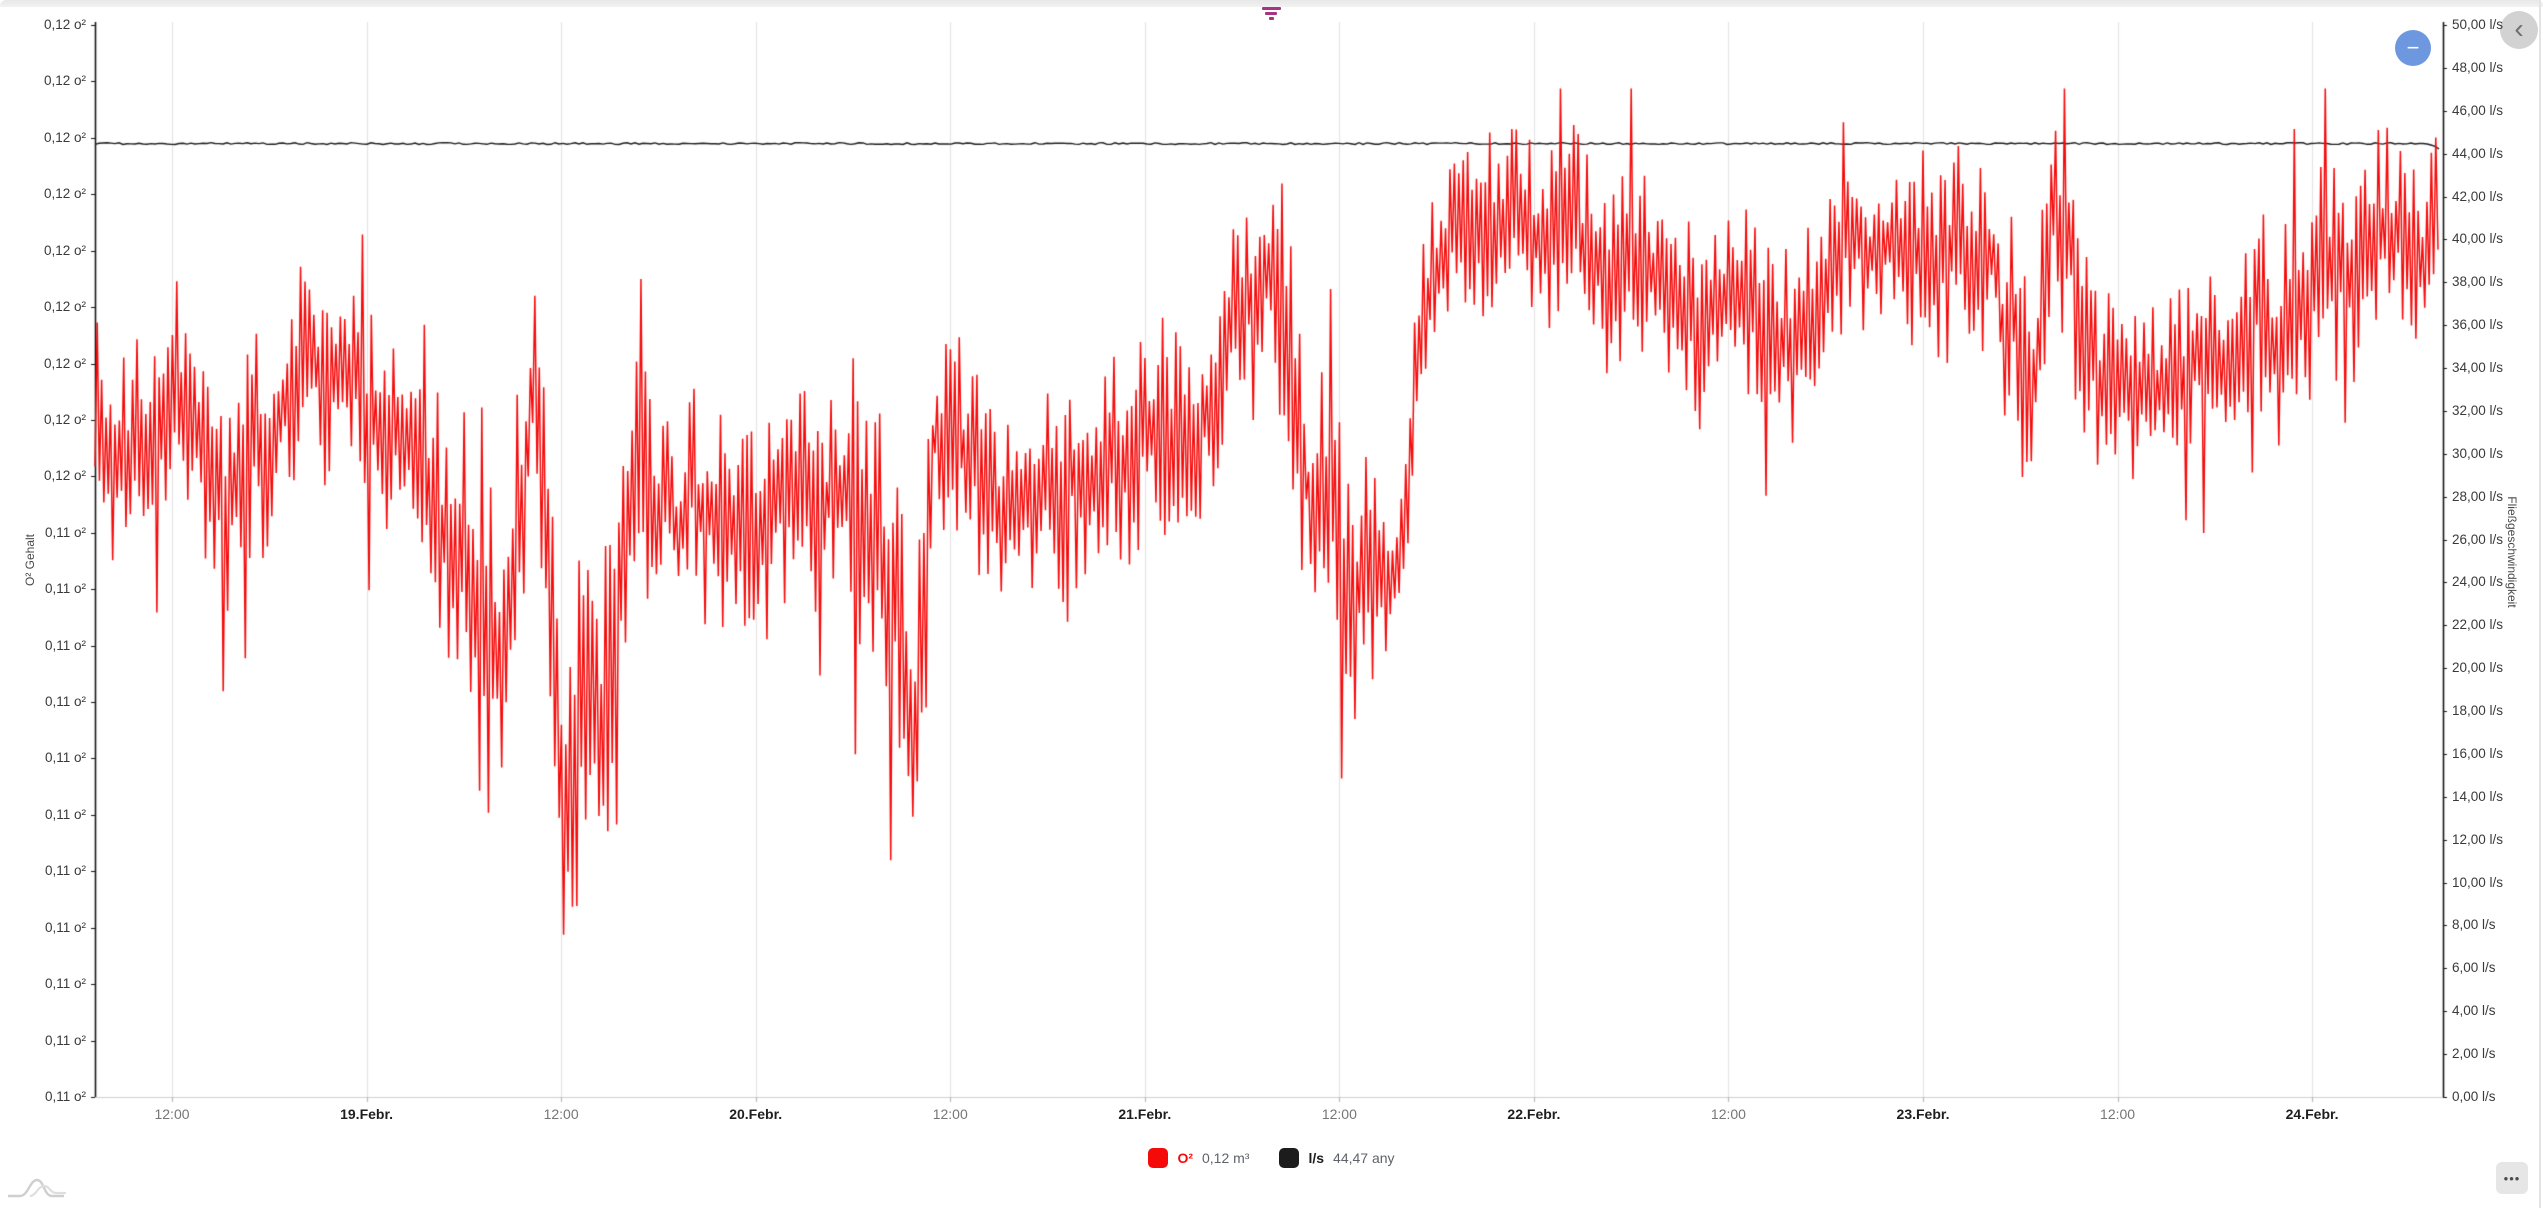 The height and width of the screenshot is (1208, 2543). I want to click on y-axis-right-label: 14,00 l/s, so click(2478, 796).